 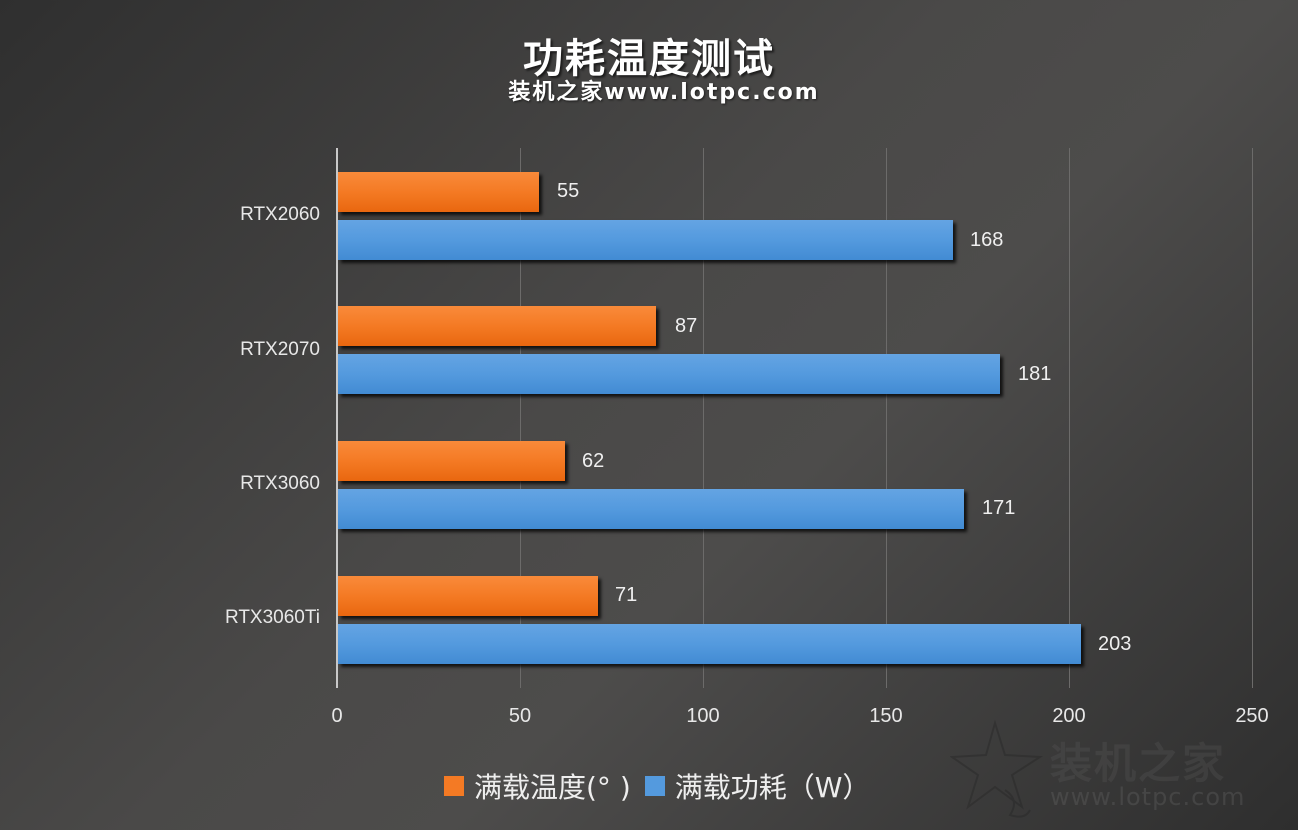 I want to click on legend: 满载温度(° ) 满载功耗（W）, so click(x=664, y=786).